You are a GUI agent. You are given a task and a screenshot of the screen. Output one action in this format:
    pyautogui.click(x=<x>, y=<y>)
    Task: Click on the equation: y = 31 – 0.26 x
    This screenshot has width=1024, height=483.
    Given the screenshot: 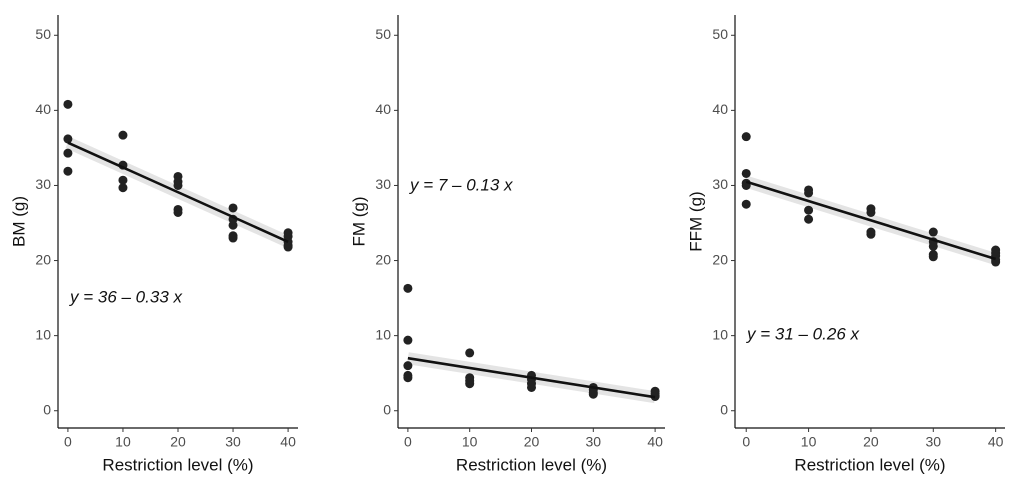 What is the action you would take?
    pyautogui.click(x=802, y=333)
    